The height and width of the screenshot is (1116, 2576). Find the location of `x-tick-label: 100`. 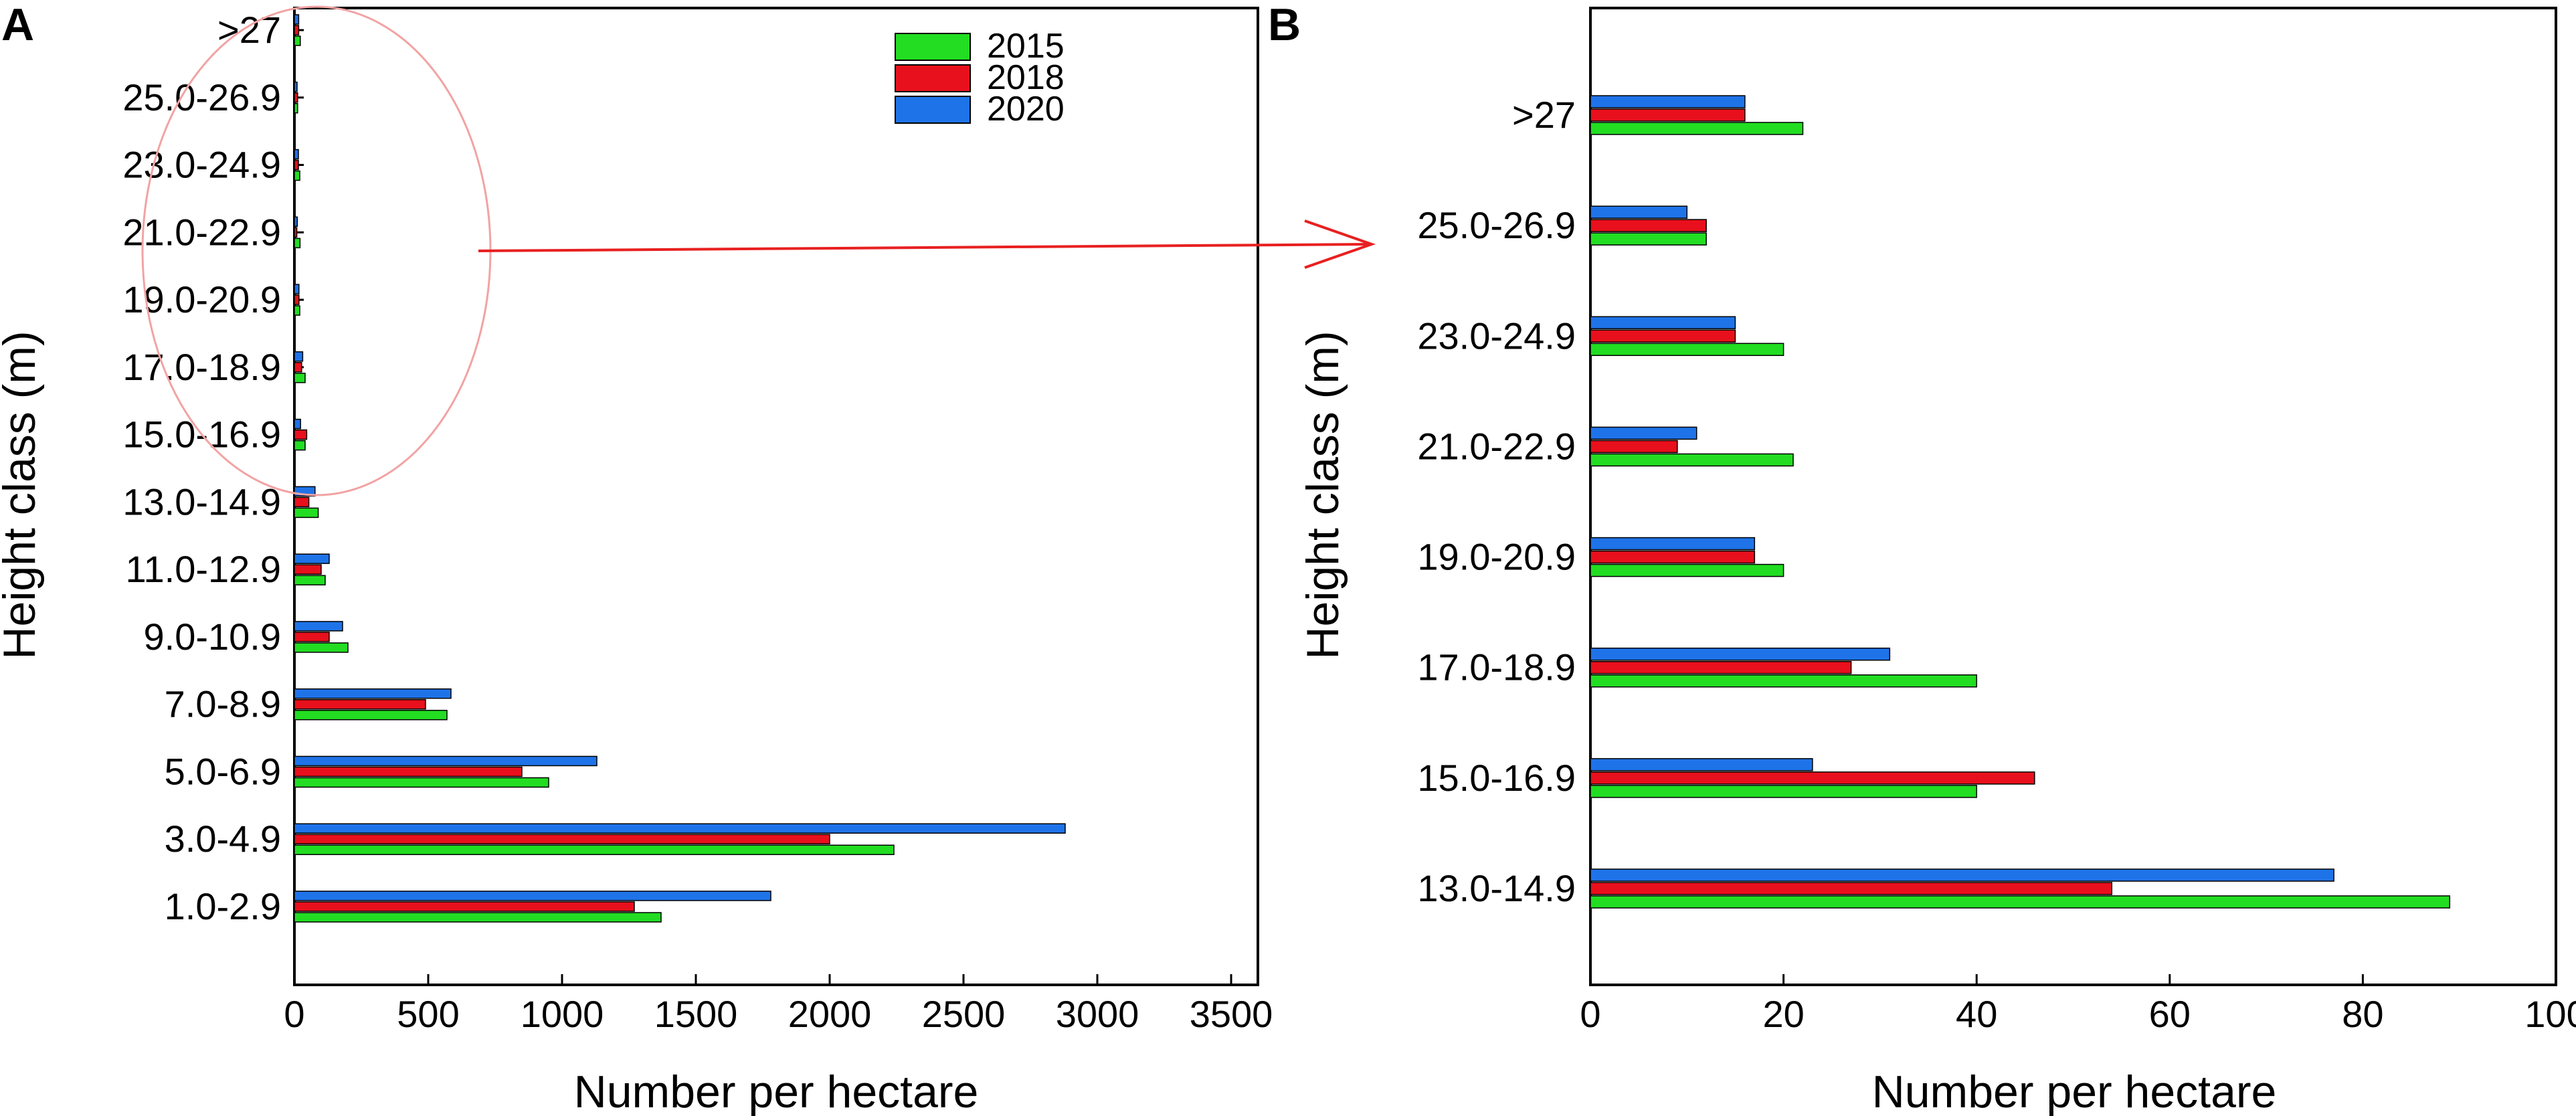

x-tick-label: 100 is located at coordinates (2550, 1014).